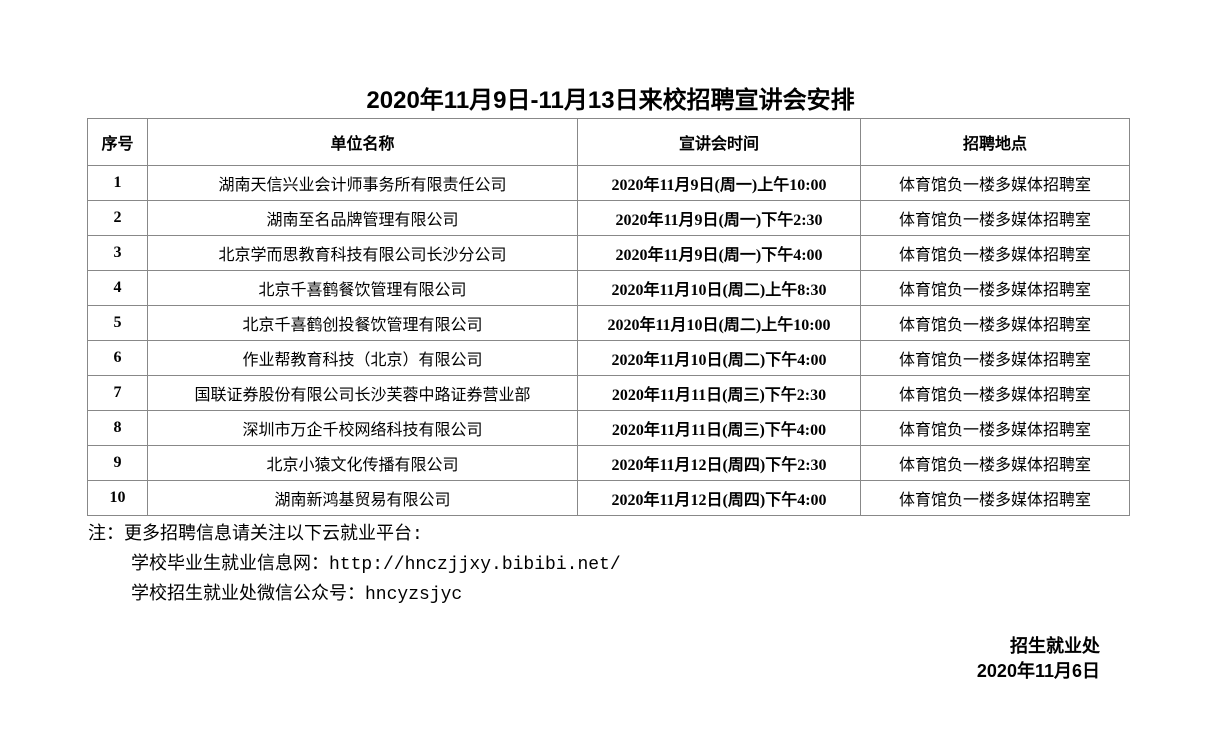  I want to click on row-index: 6, so click(117, 358).